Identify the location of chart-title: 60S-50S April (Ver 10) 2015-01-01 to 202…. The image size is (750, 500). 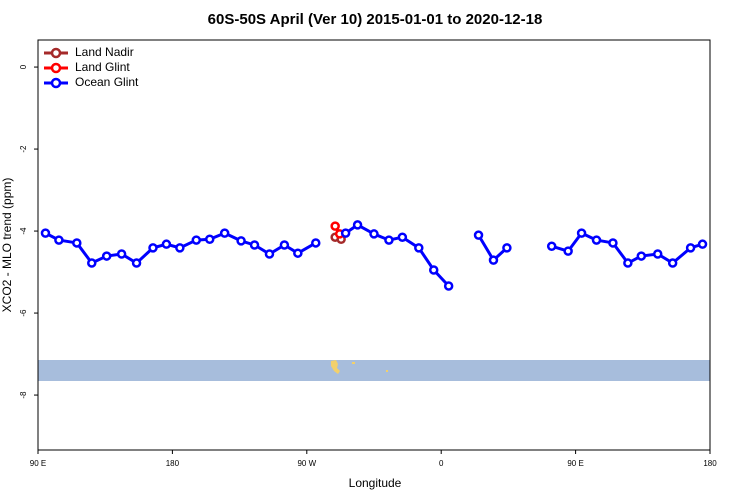
(375, 19).